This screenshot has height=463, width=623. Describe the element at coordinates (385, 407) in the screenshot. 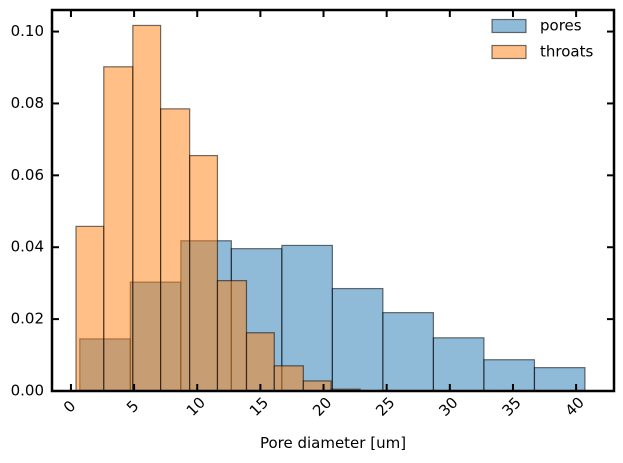

I see `x-tick-label: 25` at that location.